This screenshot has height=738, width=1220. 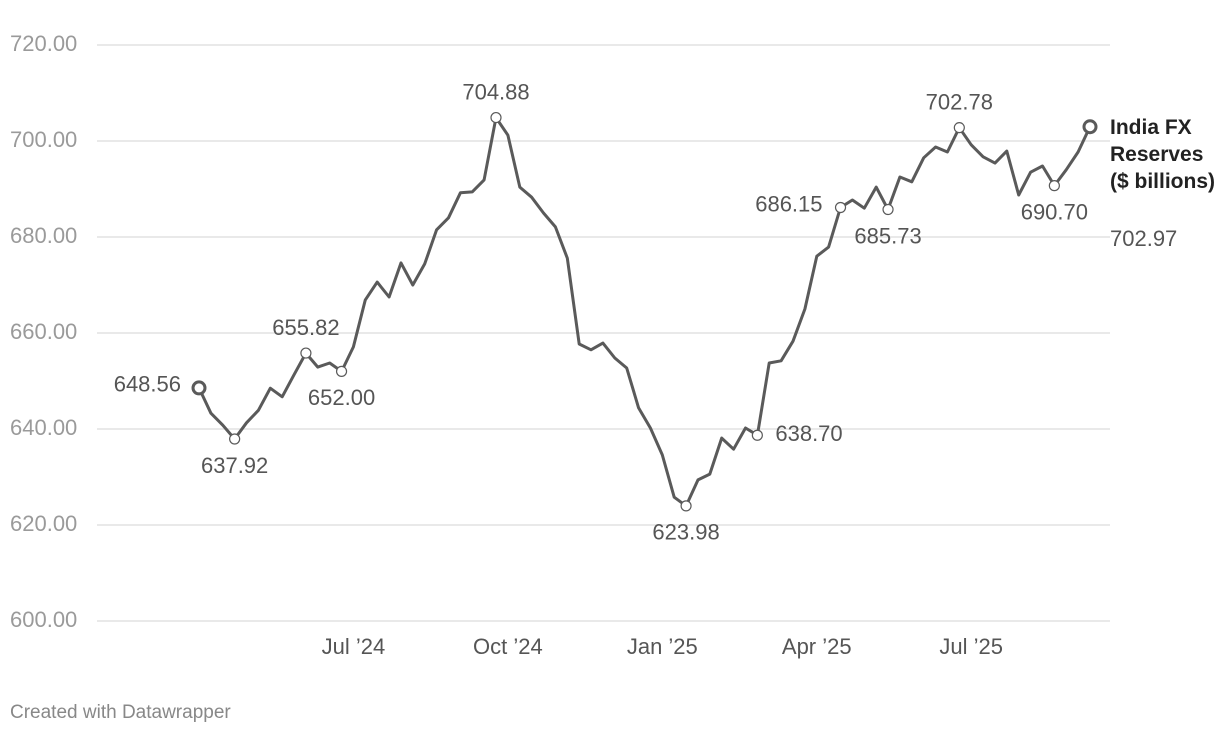 What do you see at coordinates (788, 203) in the screenshot?
I see `value-label: 686.15` at bounding box center [788, 203].